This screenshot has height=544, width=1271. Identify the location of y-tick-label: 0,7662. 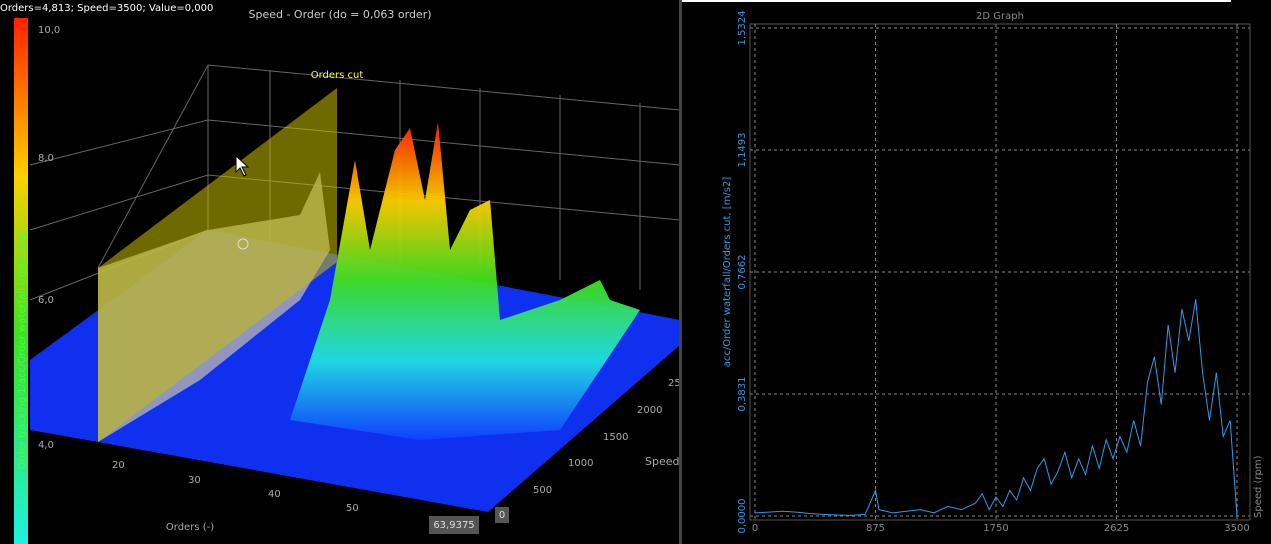
(742, 272).